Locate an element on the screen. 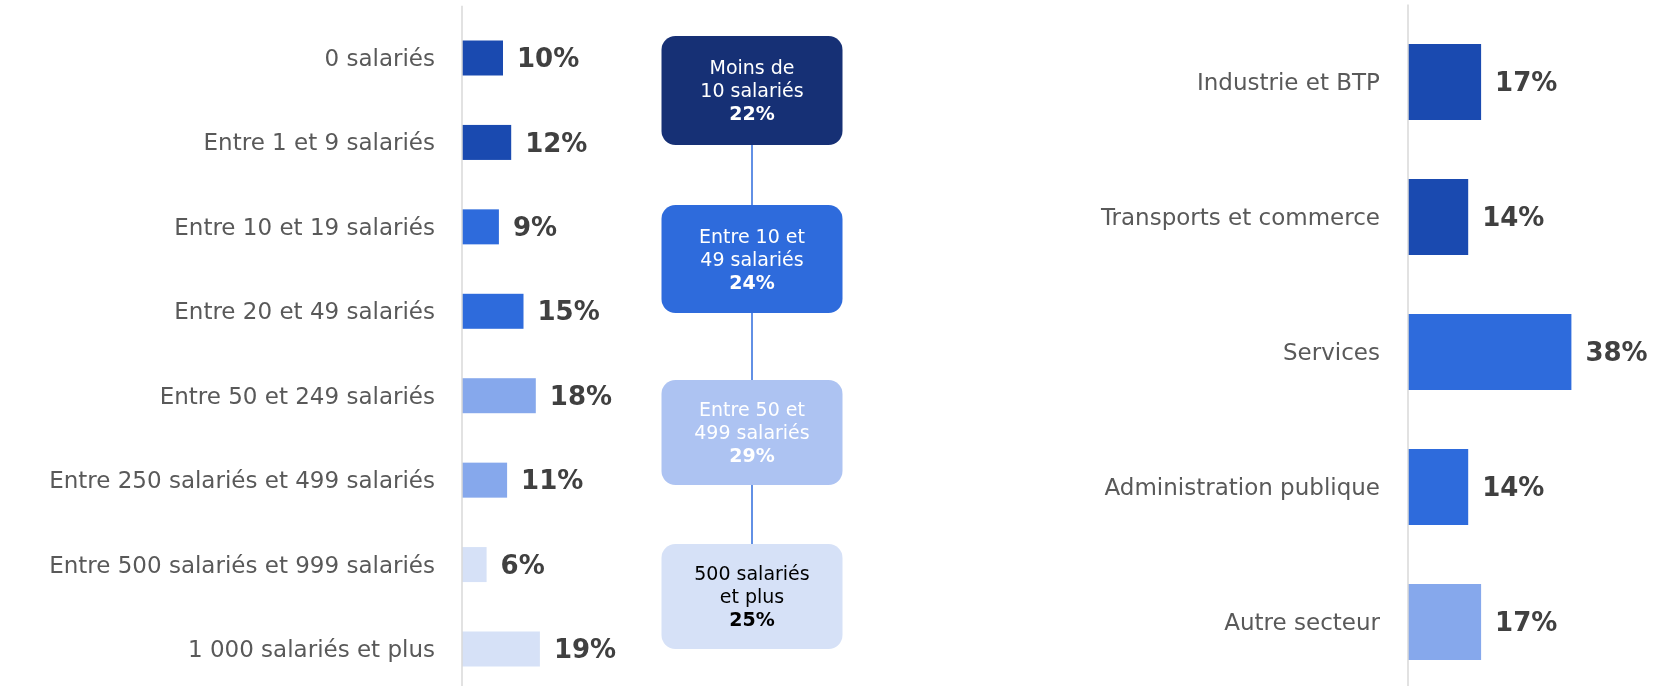 The height and width of the screenshot is (686, 1654). data-label: 12% is located at coordinates (556, 142).